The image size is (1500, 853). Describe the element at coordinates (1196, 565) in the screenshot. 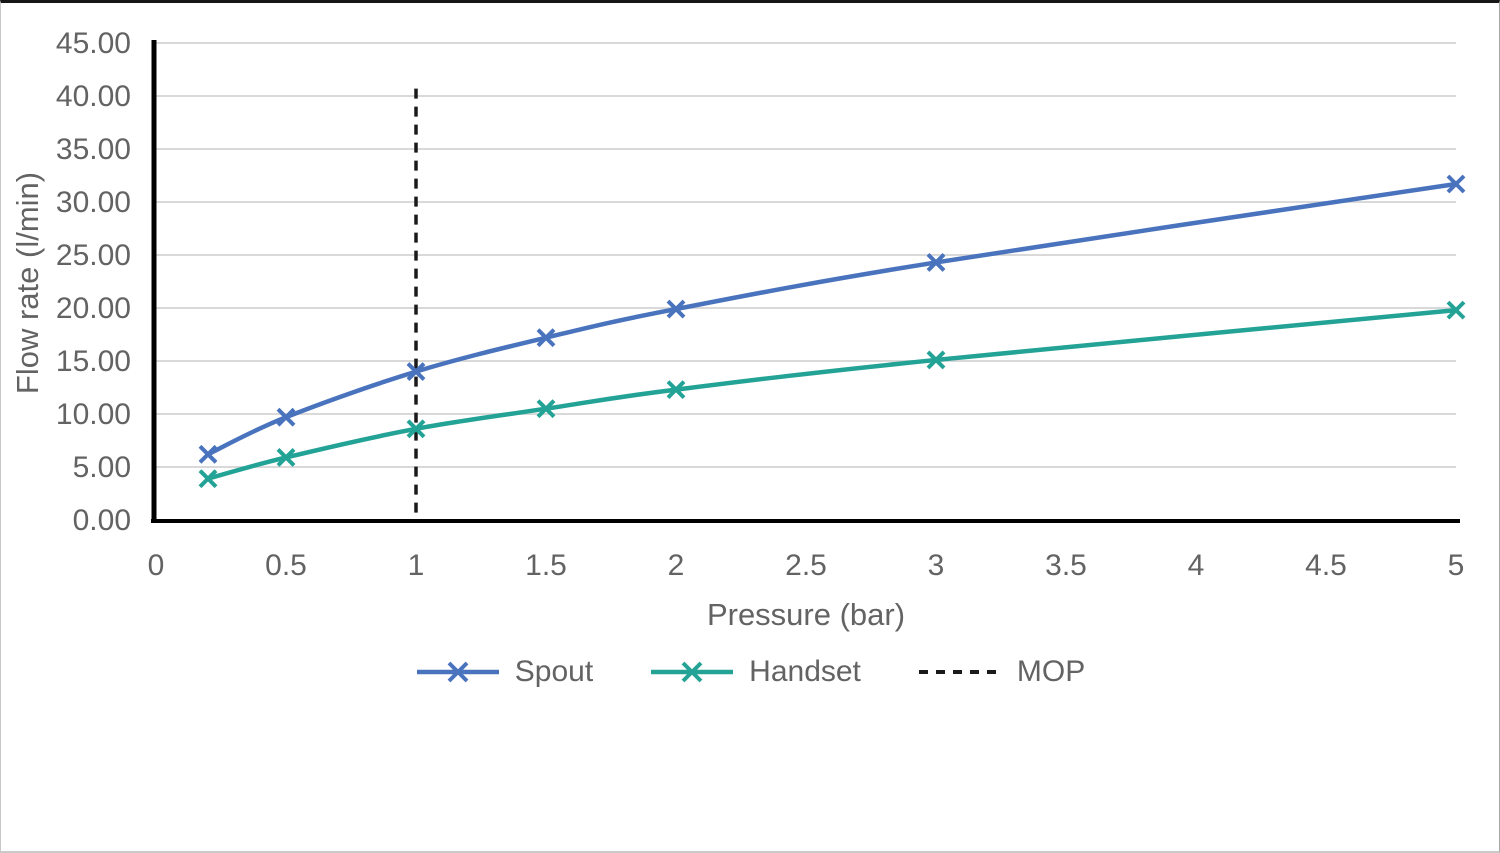

I see `x-tick-label: 4` at that location.